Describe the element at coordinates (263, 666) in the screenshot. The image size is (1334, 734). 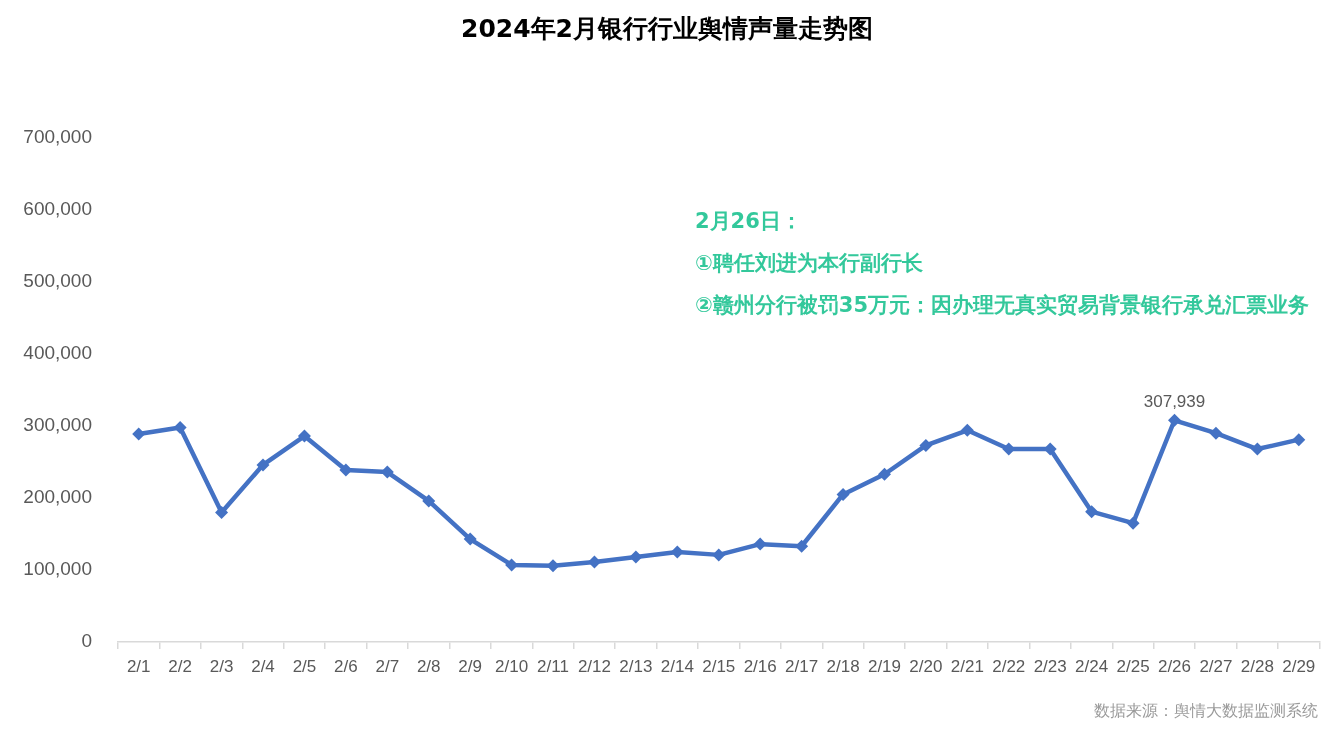
I see `x-tick-label: 2/4` at that location.